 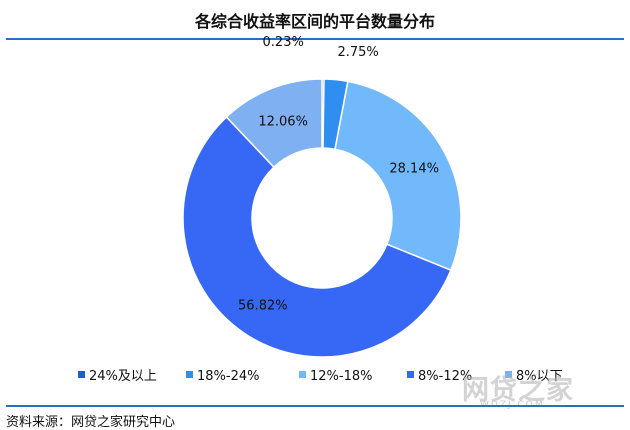 What do you see at coordinates (123, 376) in the screenshot?
I see `legend-label-0: 24%及以上` at bounding box center [123, 376].